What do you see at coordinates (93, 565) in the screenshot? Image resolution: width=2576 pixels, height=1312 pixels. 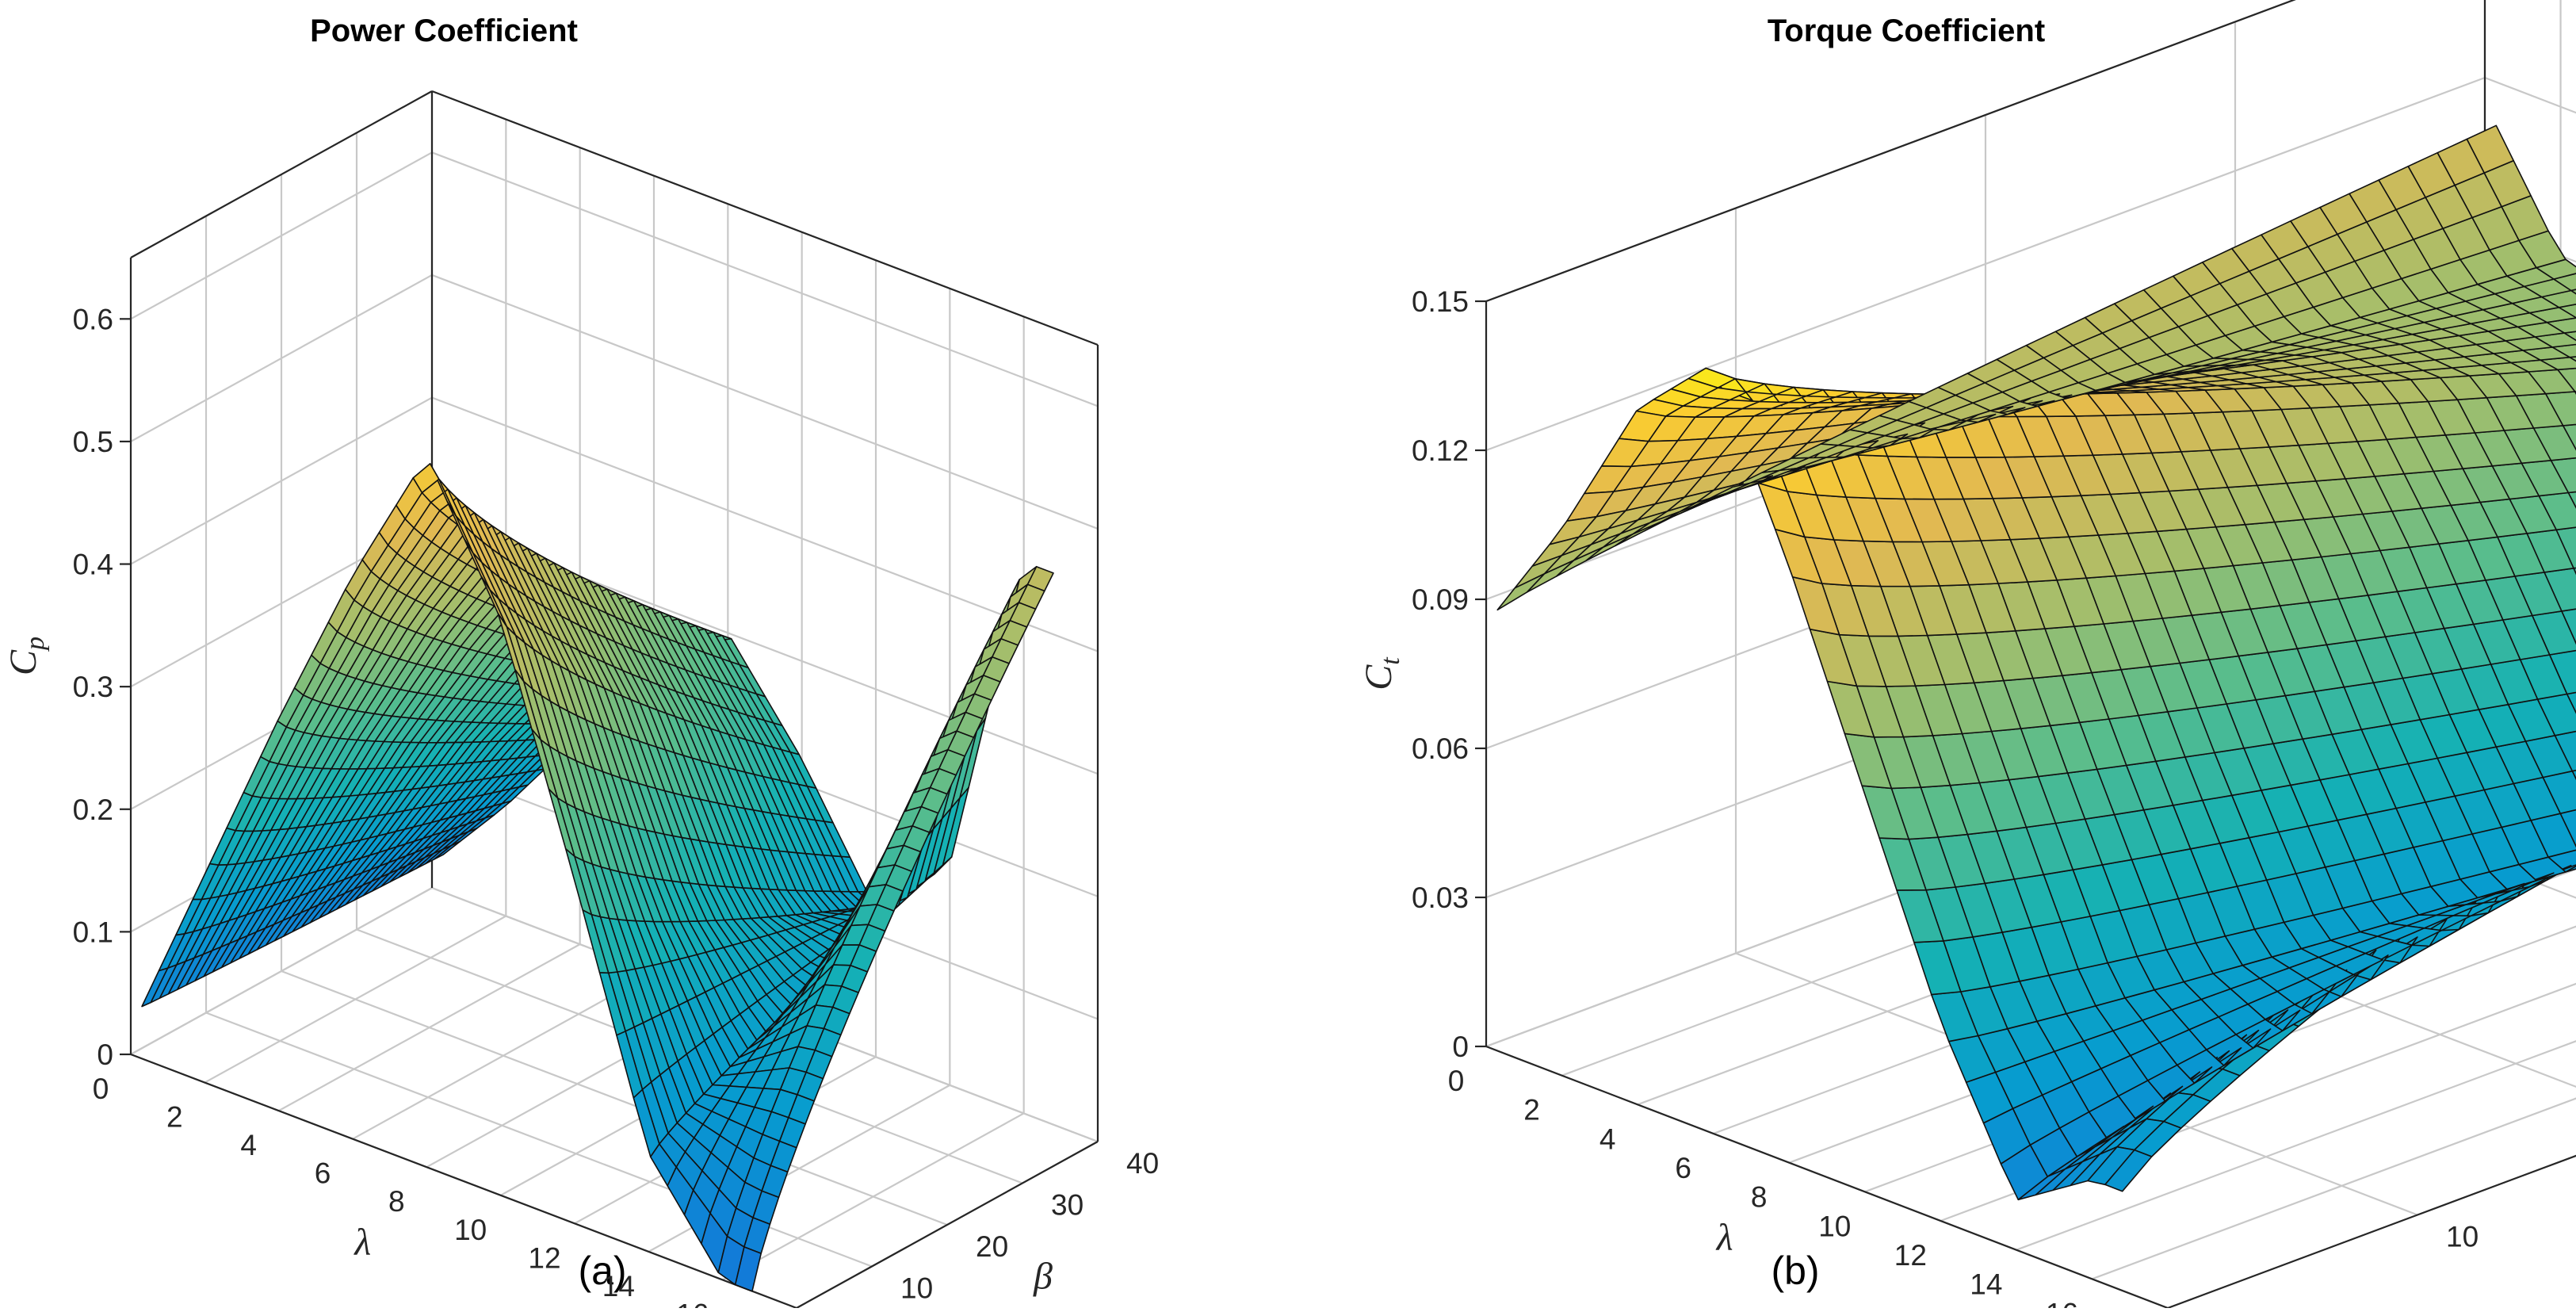 I see `z-tick-label: 0.4` at bounding box center [93, 565].